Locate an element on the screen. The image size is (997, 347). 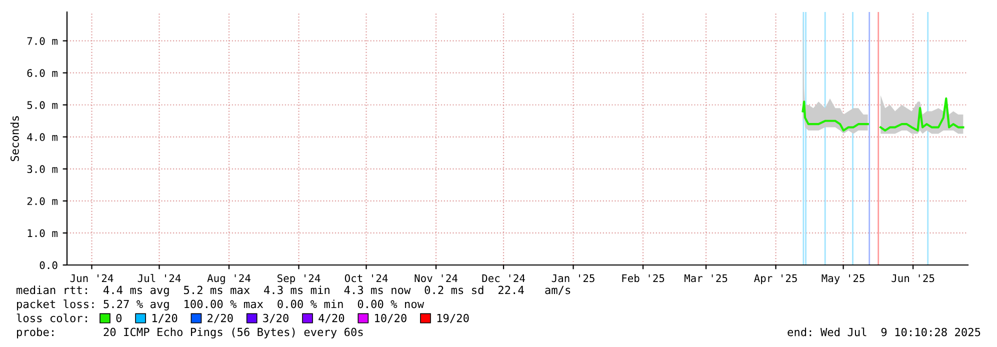
y-tick-label: 4.0 m is located at coordinates (42, 137).